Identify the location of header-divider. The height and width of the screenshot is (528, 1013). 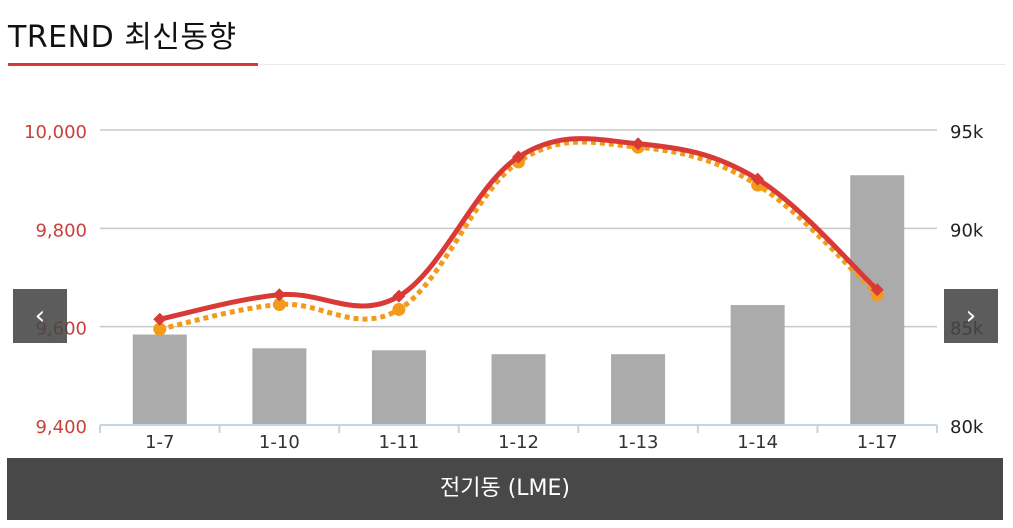
(631, 64).